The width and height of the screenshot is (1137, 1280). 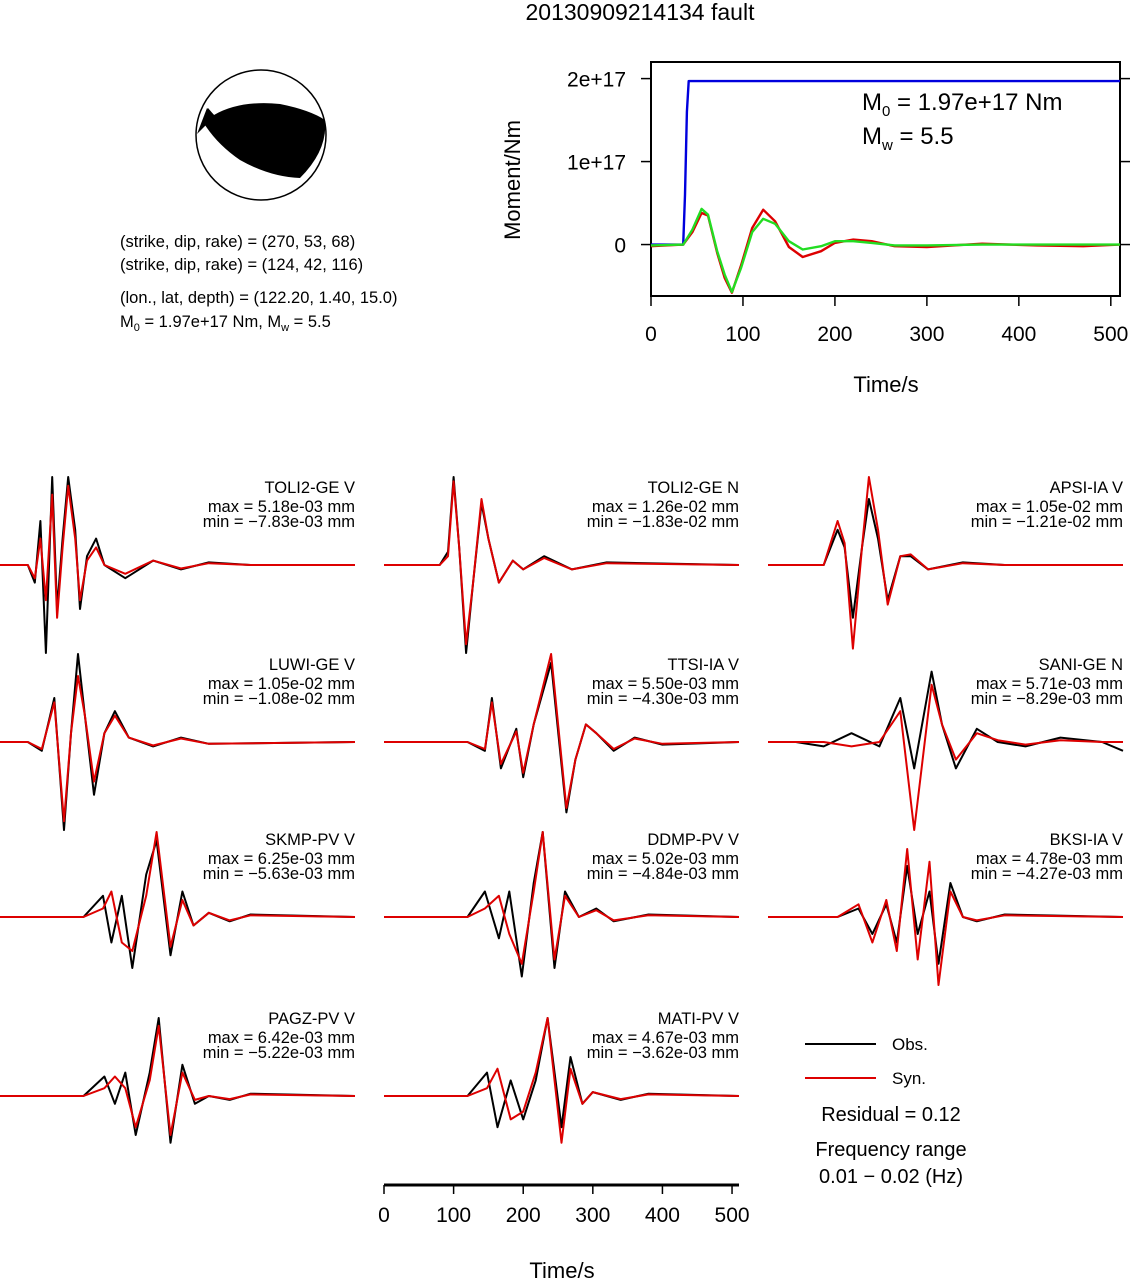 I want to click on moment-y-tick-label: 2e+17, so click(x=596, y=80).